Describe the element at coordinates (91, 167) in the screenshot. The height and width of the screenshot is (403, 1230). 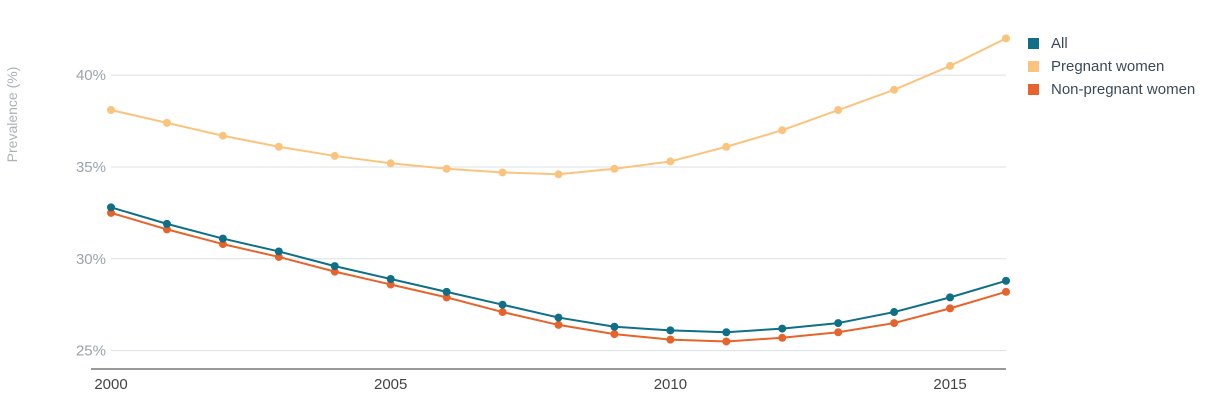
I see `y-tick-label: 35%` at that location.